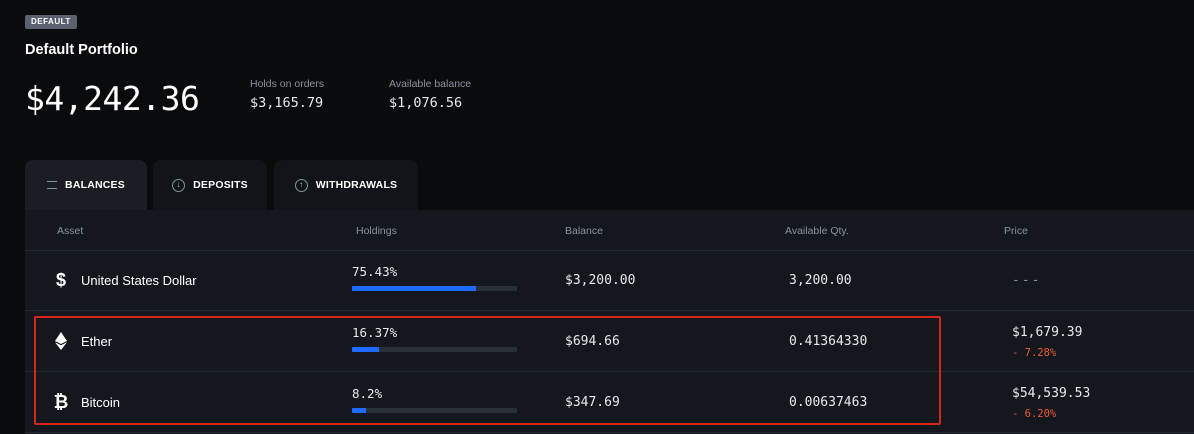  What do you see at coordinates (97, 341) in the screenshot?
I see `asset-name: Ether` at bounding box center [97, 341].